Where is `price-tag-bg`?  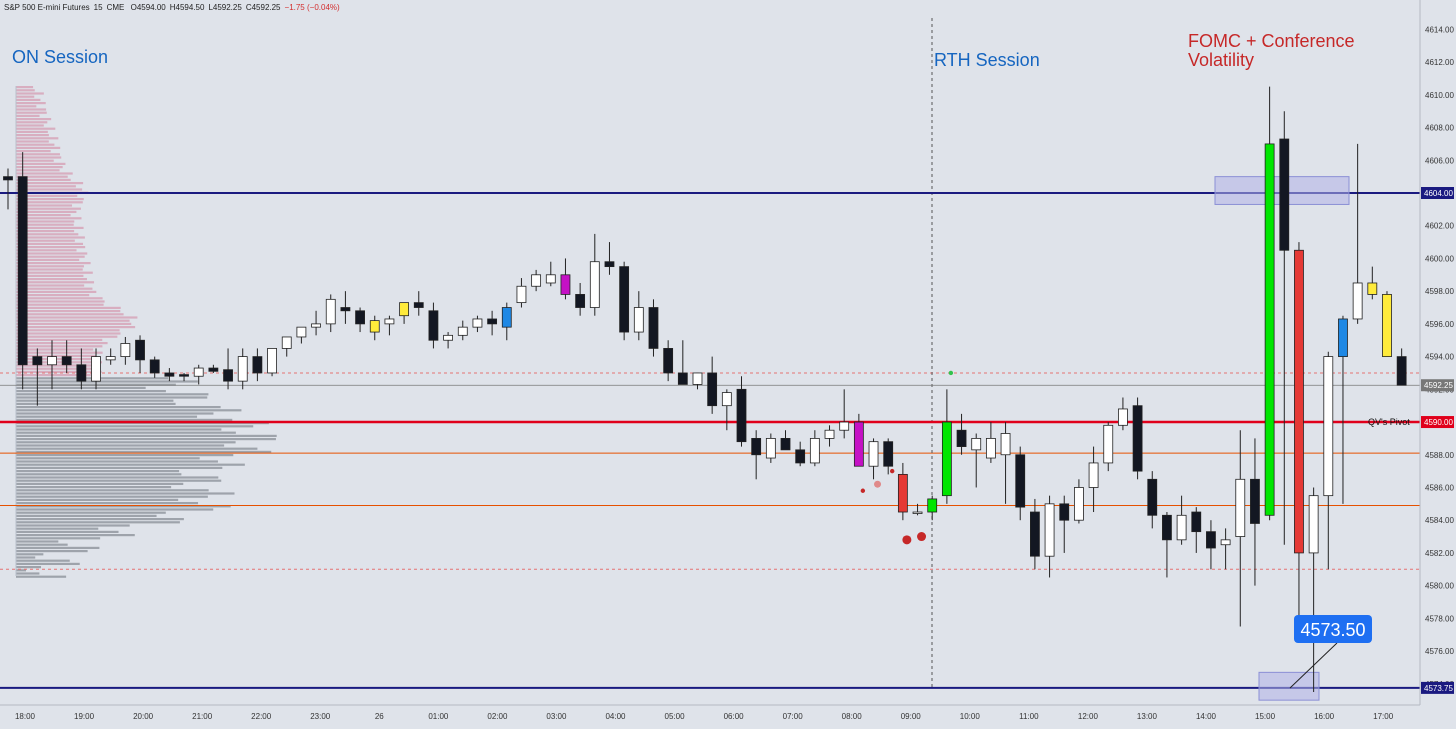 price-tag-bg is located at coordinates (1437, 193).